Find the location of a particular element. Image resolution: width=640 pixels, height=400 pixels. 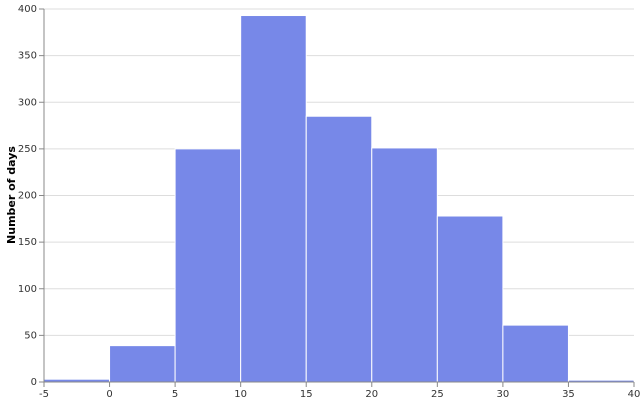

y-tick-label: 0 is located at coordinates (34, 382).